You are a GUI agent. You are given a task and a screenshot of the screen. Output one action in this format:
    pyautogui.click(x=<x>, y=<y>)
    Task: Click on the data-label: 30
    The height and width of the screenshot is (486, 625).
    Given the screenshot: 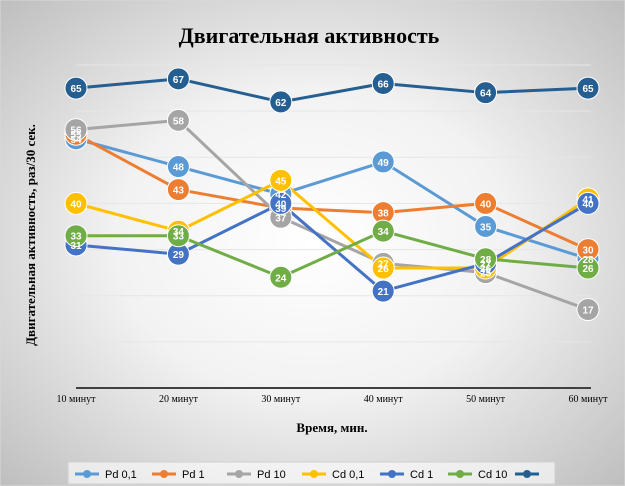 What is the action you would take?
    pyautogui.click(x=588, y=251)
    